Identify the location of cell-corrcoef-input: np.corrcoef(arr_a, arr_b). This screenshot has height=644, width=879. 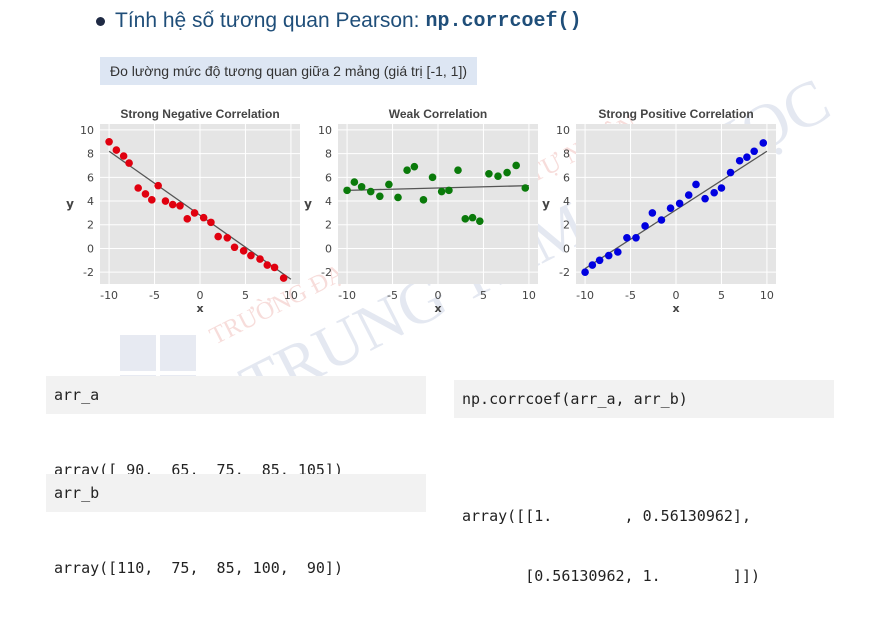
(644, 399).